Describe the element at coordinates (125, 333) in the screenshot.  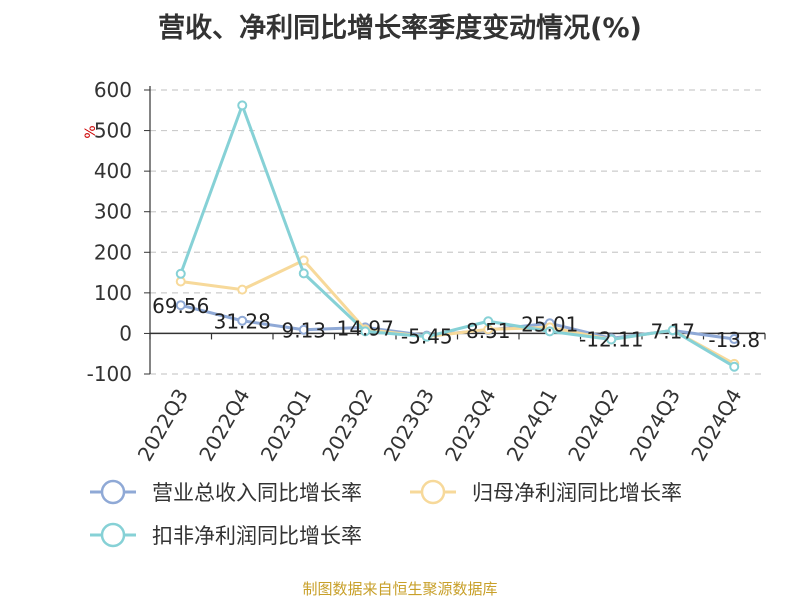
I see `y-tick-label: 0` at that location.